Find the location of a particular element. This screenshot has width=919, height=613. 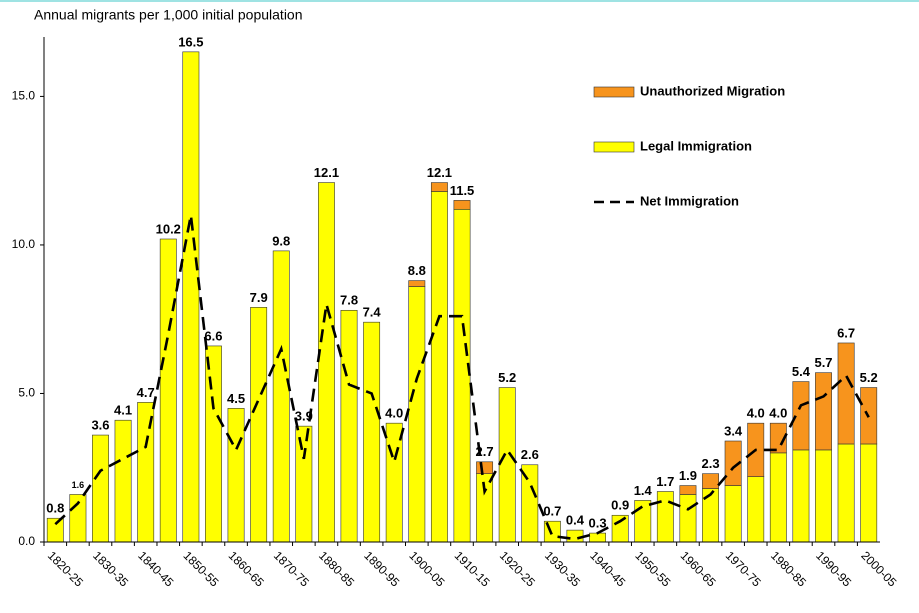

x-tick-label: 1830-35 is located at coordinates (110, 568).